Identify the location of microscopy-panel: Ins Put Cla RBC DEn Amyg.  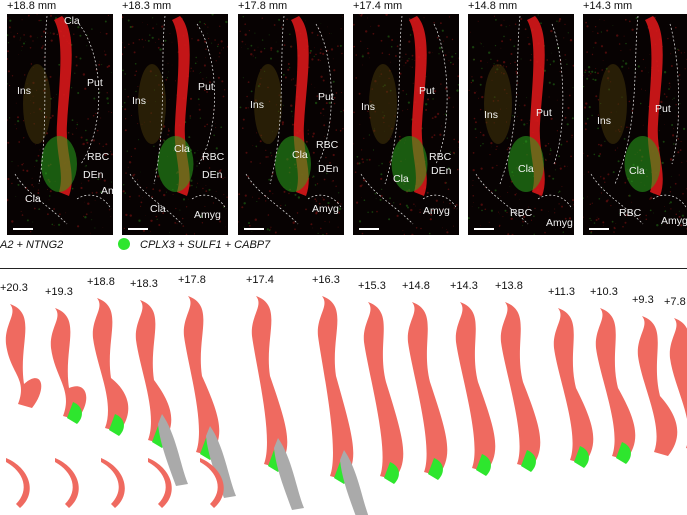
(291, 124).